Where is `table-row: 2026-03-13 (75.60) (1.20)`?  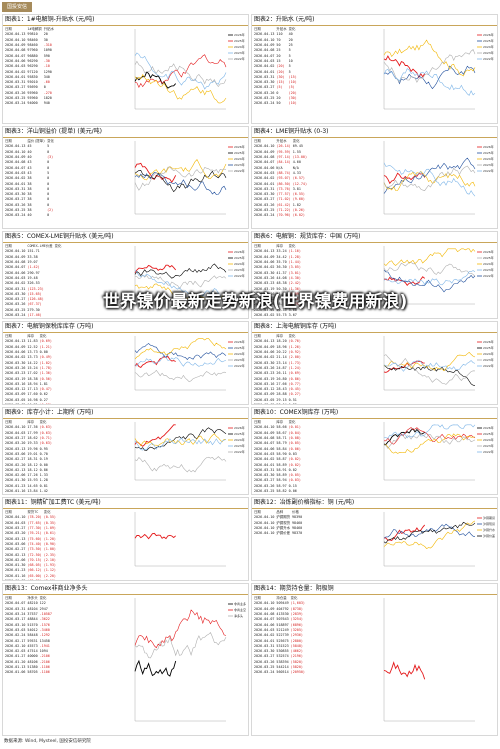 table-row: 2026-03-13 (75.60) (1.20) is located at coordinates (30, 538).